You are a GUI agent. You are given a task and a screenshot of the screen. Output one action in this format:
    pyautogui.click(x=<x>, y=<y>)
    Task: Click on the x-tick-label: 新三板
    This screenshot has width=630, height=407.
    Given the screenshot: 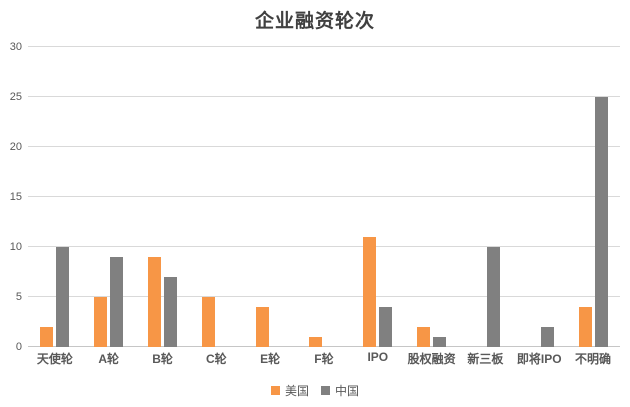 What is the action you would take?
    pyautogui.click(x=485, y=359)
    